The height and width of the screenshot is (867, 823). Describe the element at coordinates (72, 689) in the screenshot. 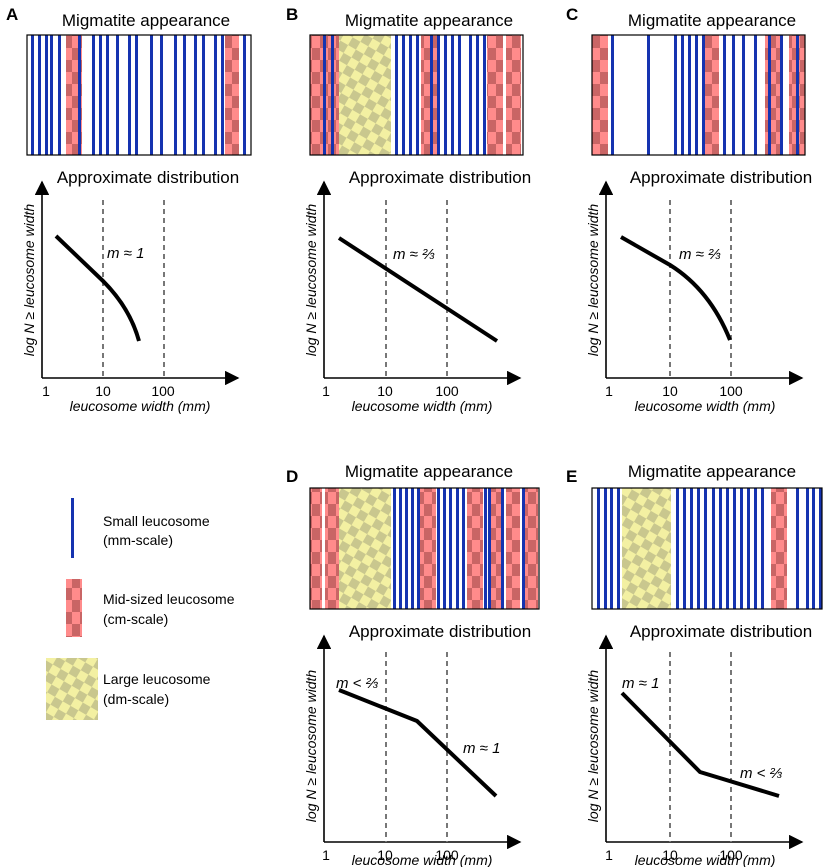

I see `large-leucosome-swatch` at that location.